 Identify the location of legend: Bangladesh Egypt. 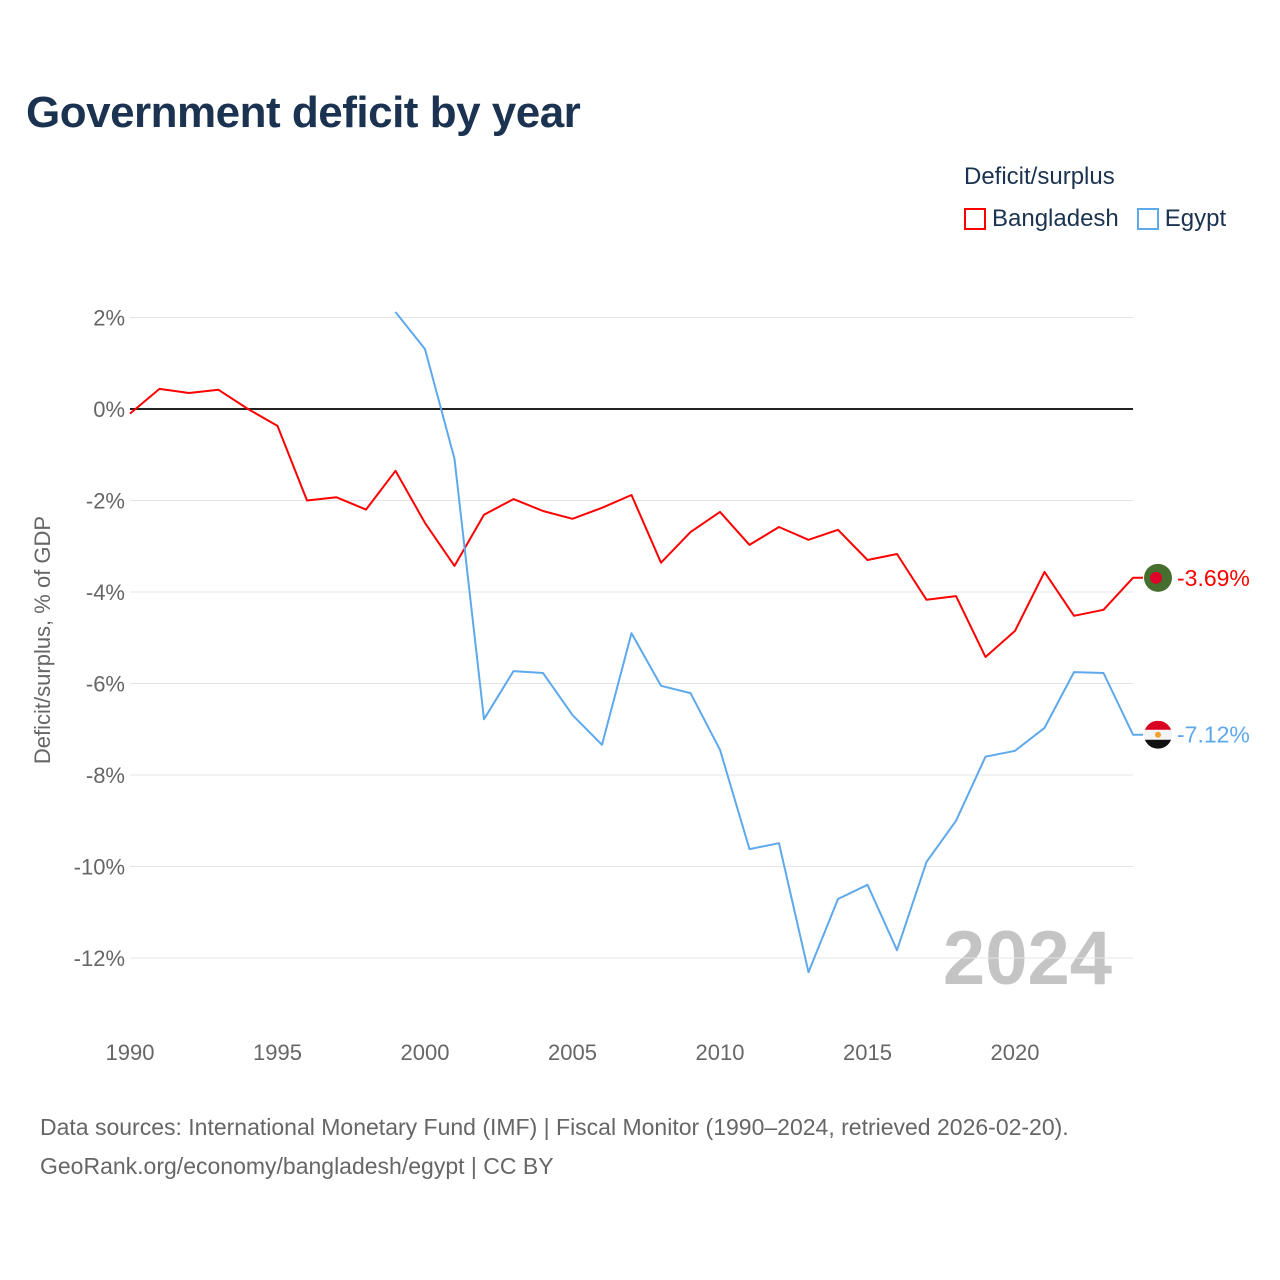
(1104, 219).